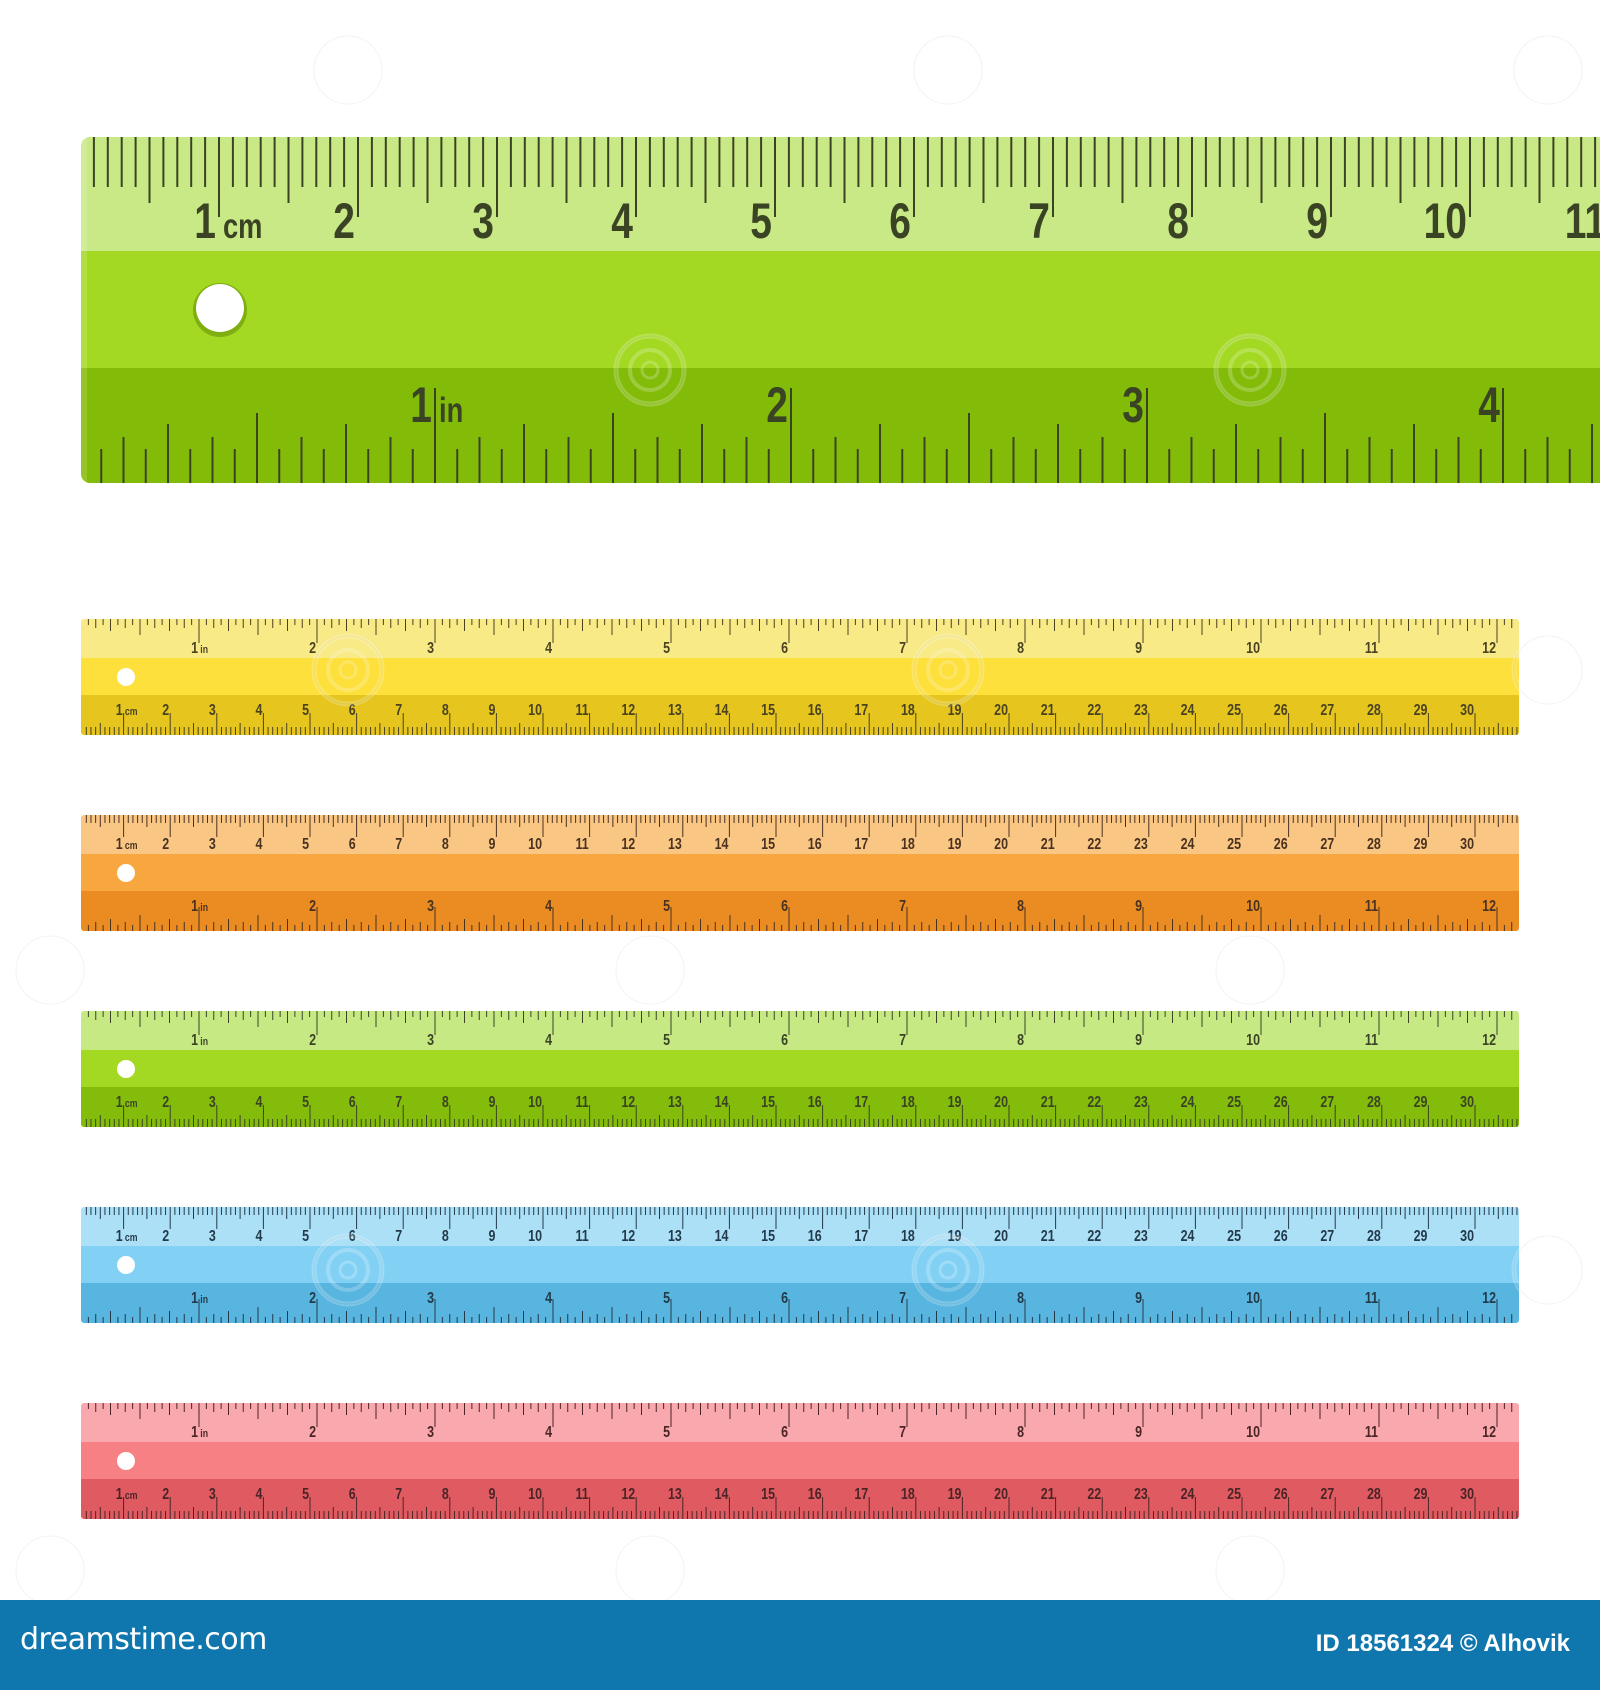  Describe the element at coordinates (581, 1237) in the screenshot. I see `cm-label: 11` at that location.